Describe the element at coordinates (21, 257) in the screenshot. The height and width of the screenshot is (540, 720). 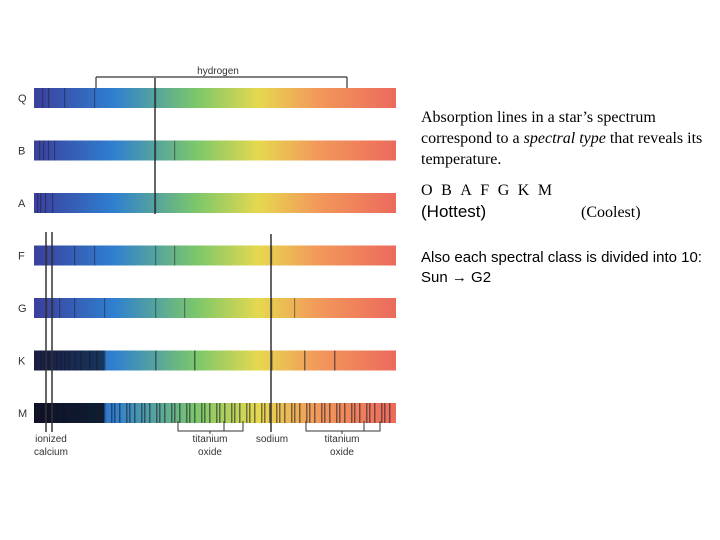
I see `row-label-F: F` at that location.